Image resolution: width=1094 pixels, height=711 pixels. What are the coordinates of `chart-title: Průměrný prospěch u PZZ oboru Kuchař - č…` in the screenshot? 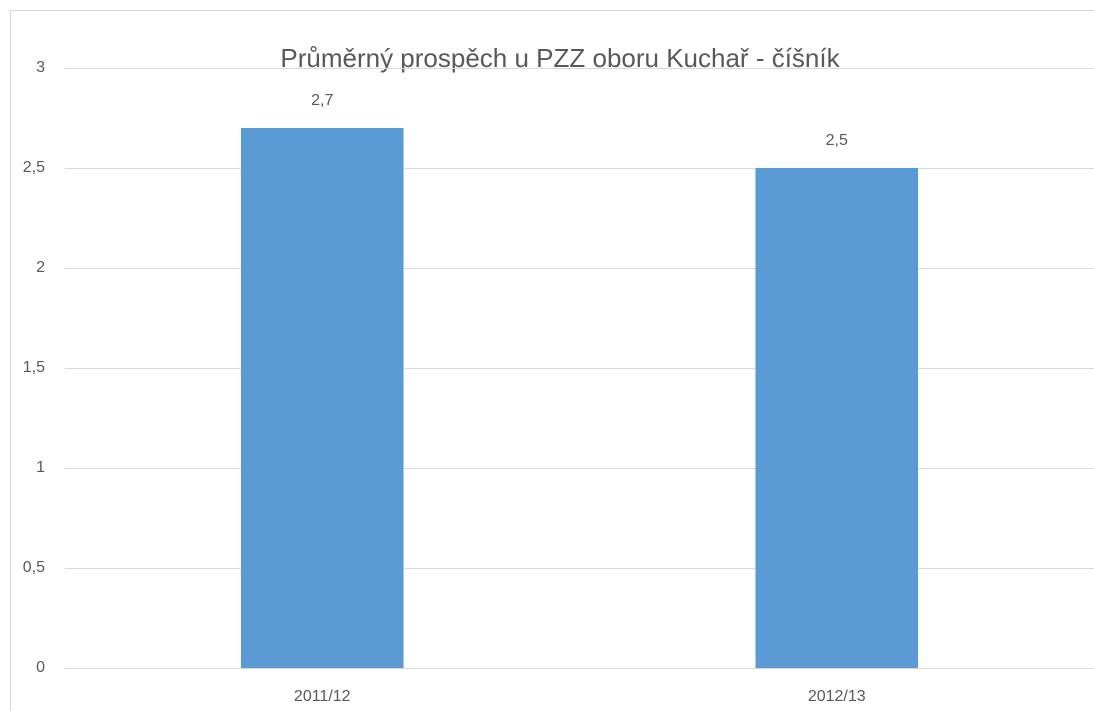 It's located at (560, 58).